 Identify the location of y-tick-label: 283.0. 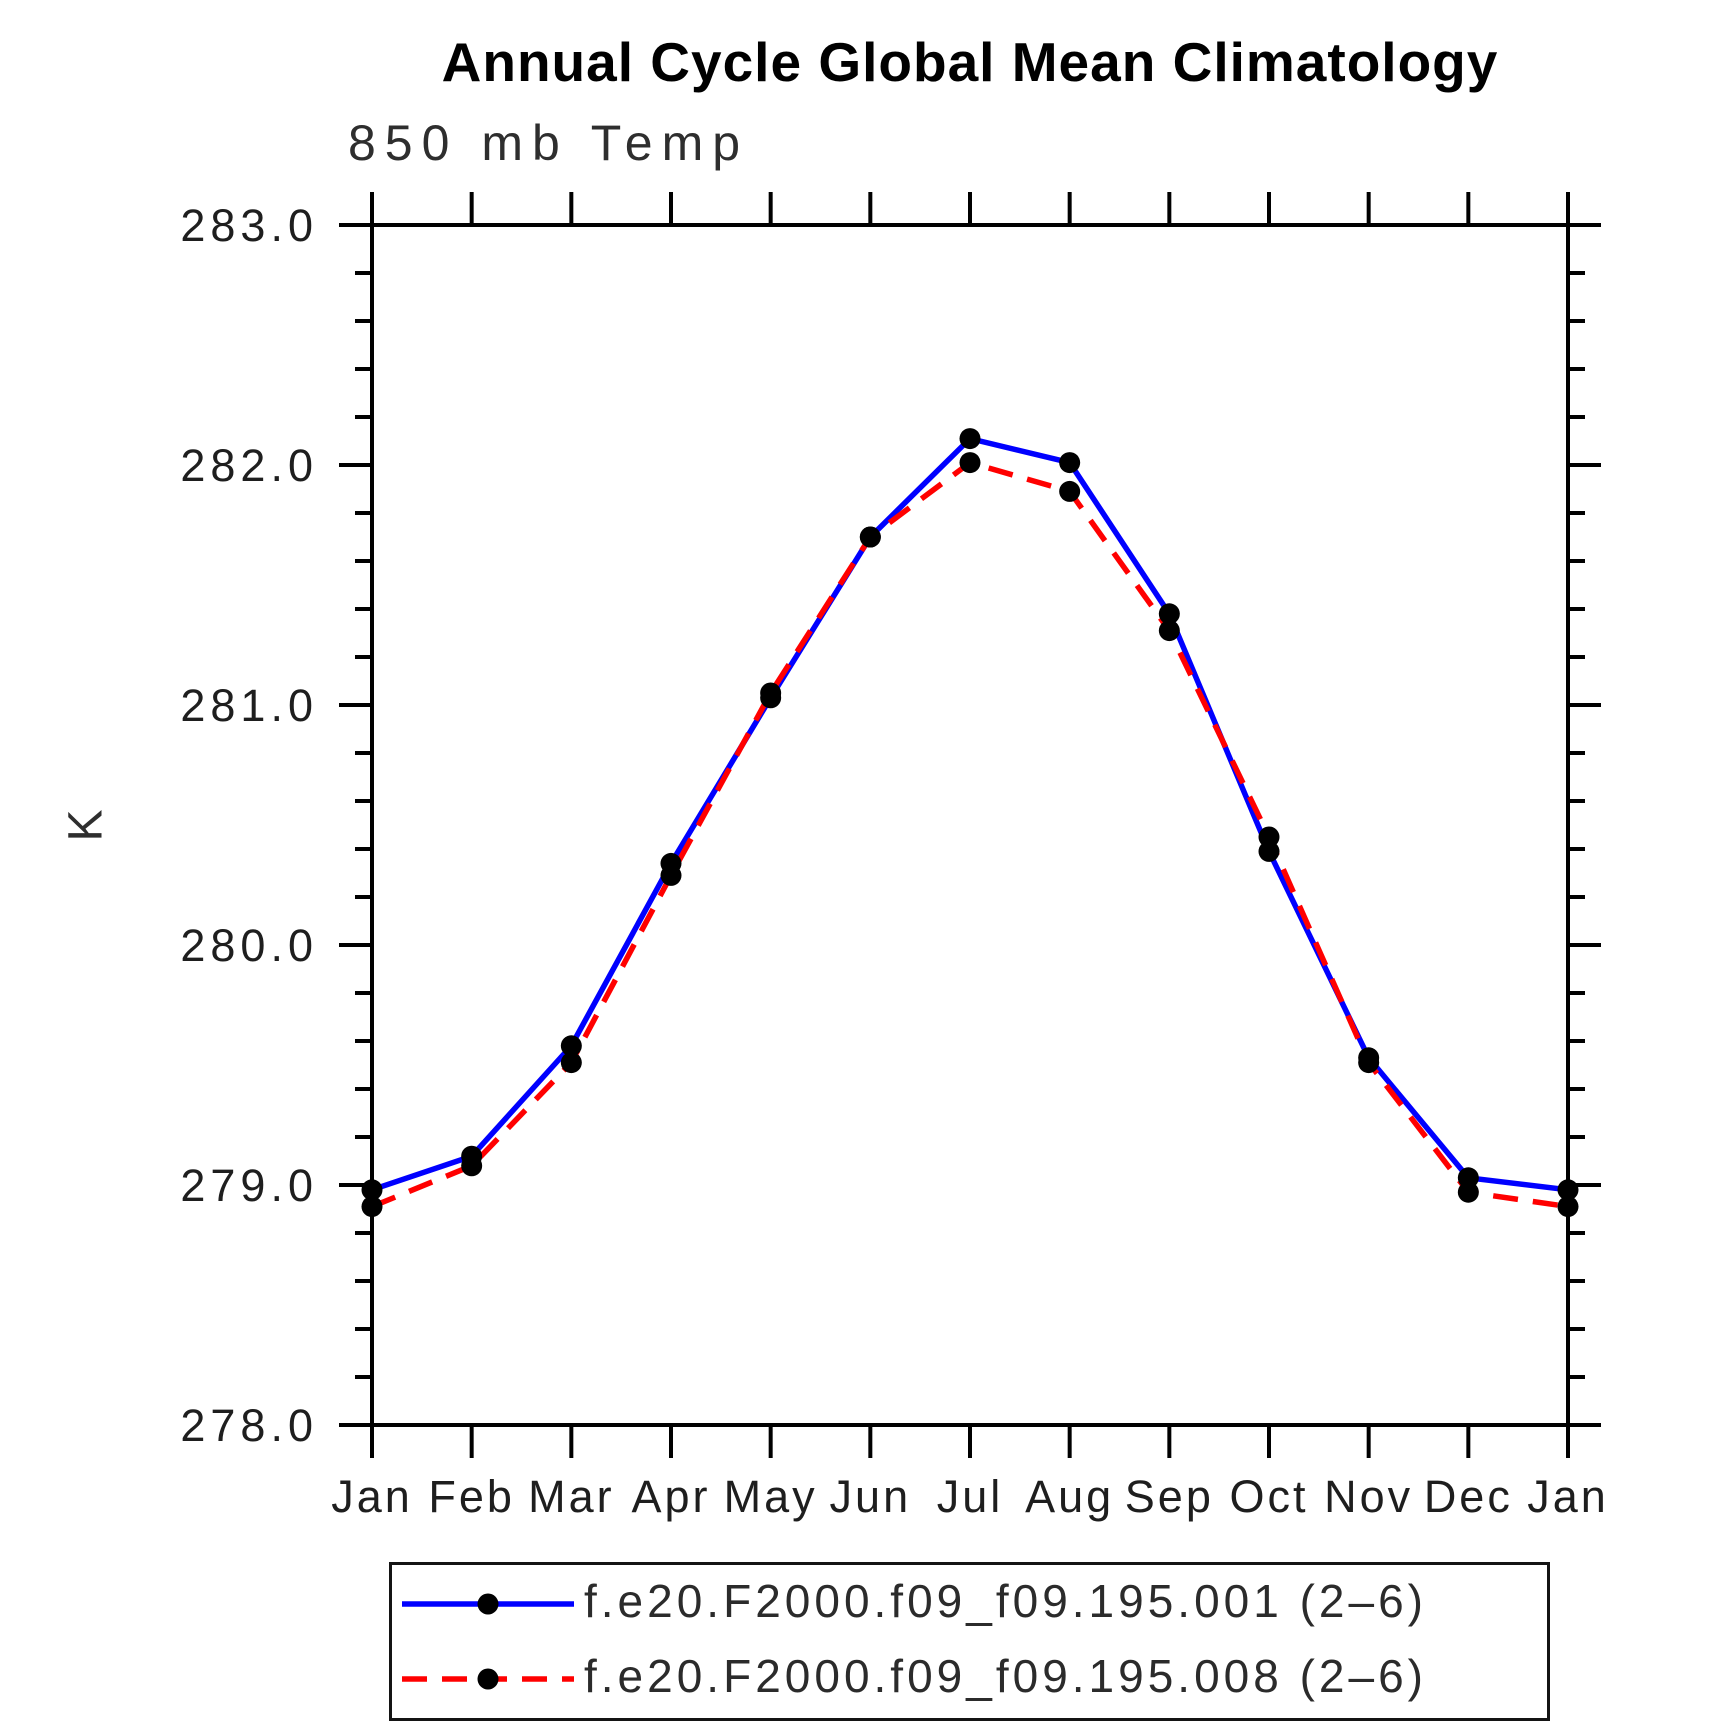
(249, 225).